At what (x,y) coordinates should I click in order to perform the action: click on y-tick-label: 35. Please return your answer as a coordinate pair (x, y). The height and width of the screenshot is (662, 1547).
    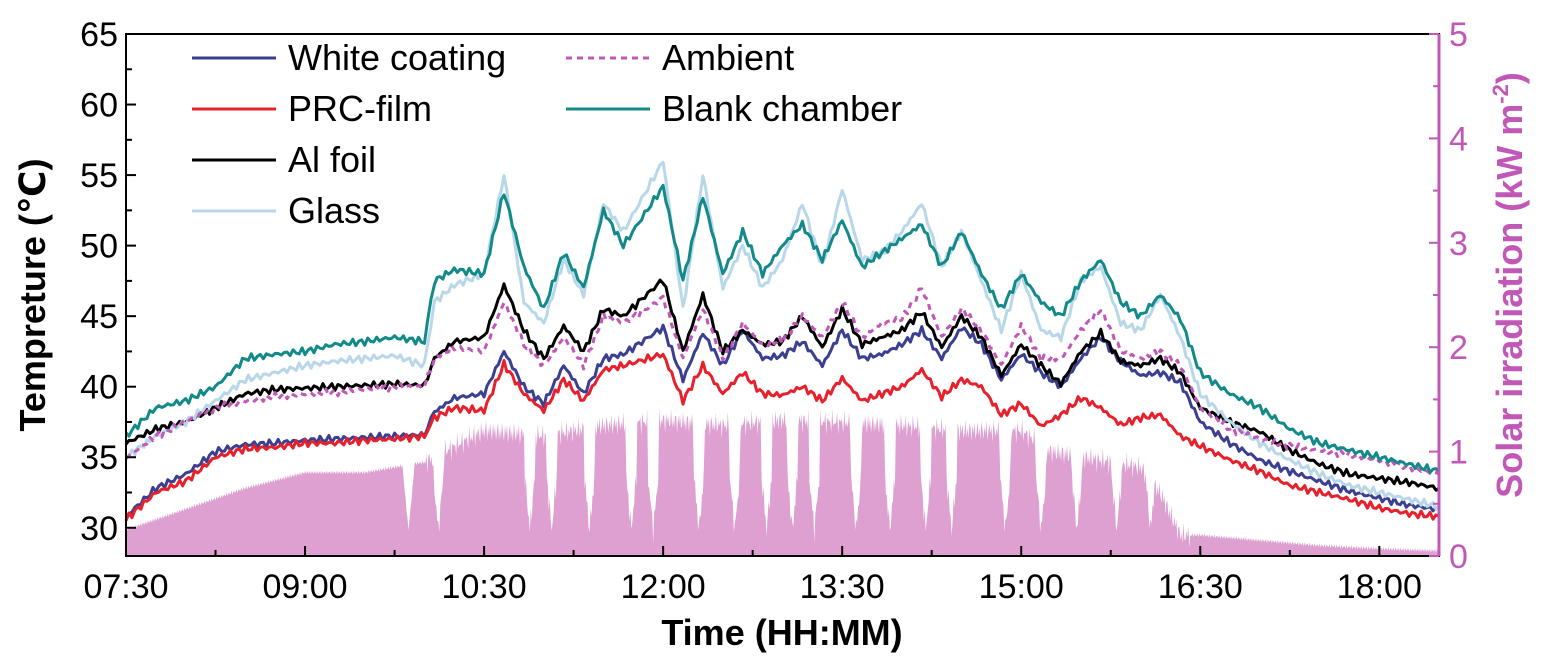
    Looking at the image, I should click on (99, 458).